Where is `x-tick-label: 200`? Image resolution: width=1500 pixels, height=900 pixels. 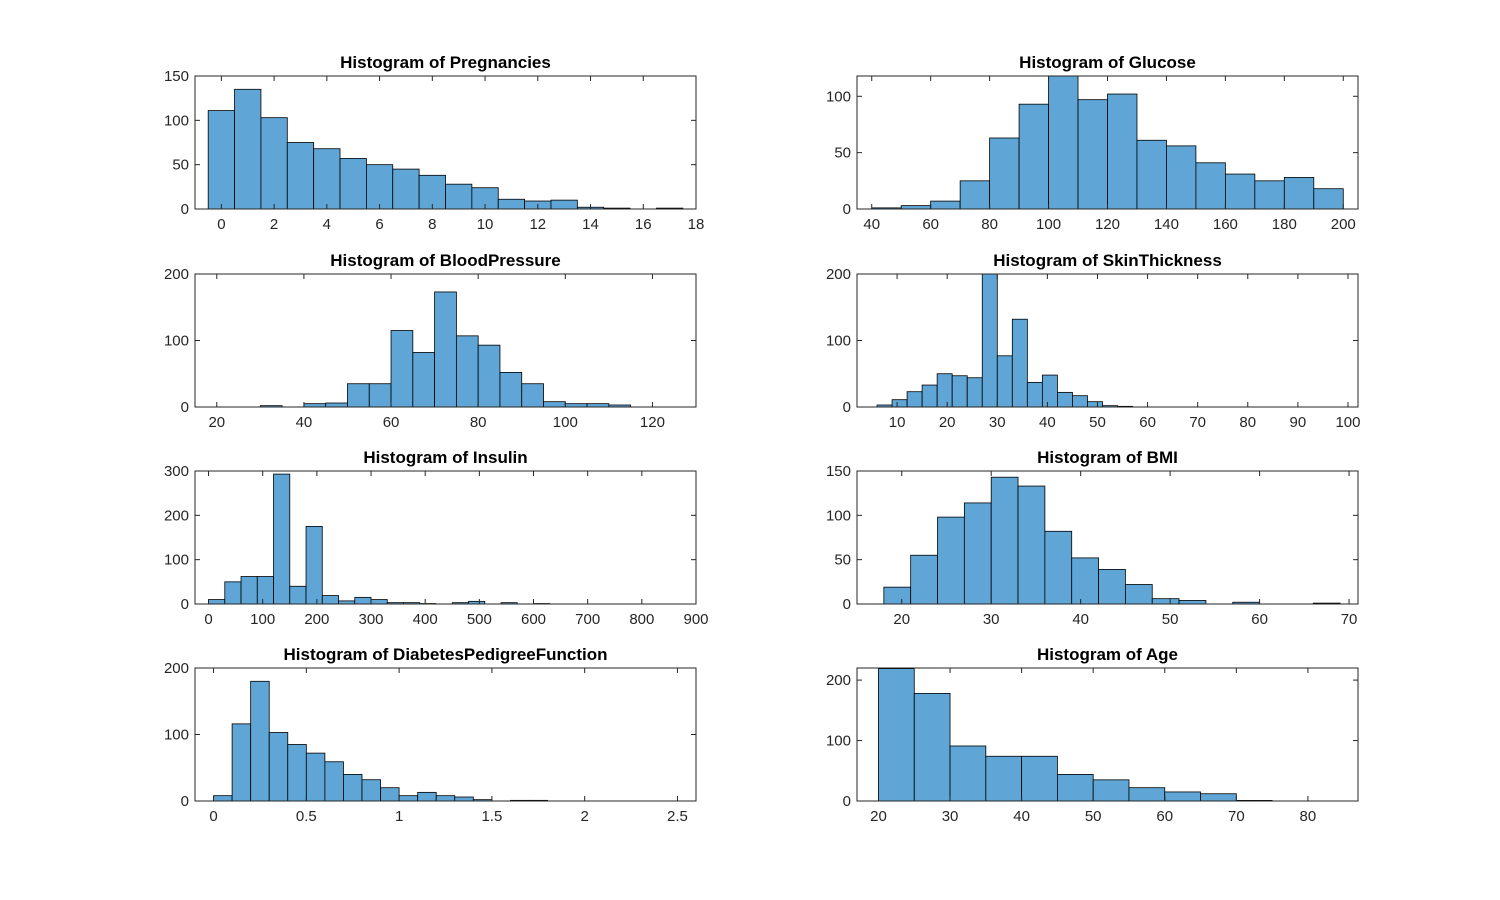
x-tick-label: 200 is located at coordinates (1343, 224).